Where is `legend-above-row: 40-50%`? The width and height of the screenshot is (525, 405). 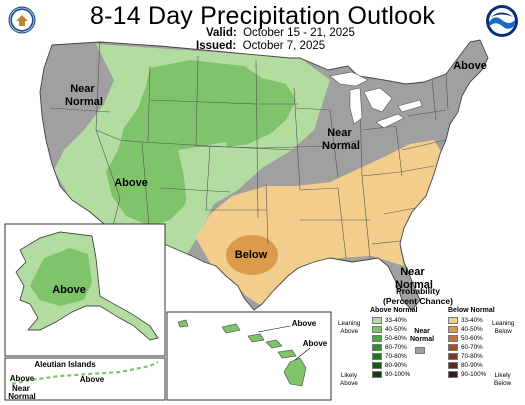 legend-above-row: 40-50% is located at coordinates (392, 329).